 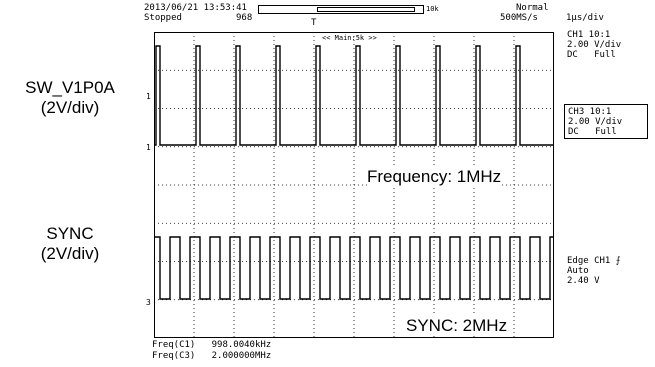 What do you see at coordinates (583, 281) in the screenshot?
I see `trigger-level: 2.40 V` at bounding box center [583, 281].